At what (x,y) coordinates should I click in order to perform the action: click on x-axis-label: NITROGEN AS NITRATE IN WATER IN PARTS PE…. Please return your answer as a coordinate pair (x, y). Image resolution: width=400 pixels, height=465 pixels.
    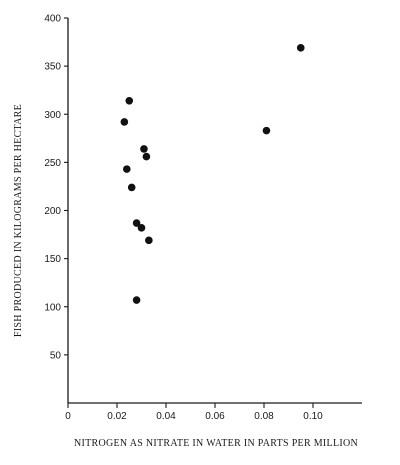
    Looking at the image, I should click on (216, 443).